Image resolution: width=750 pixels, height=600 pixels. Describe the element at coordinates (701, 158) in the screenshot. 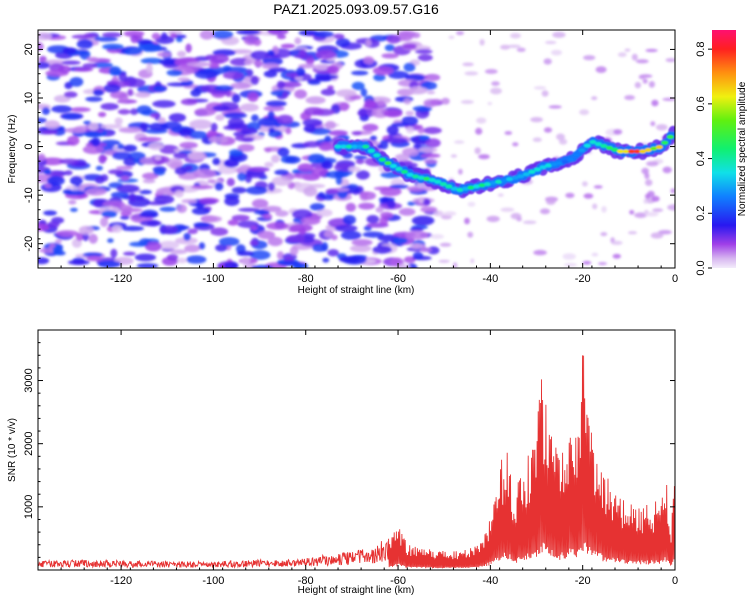

I see `colorbar-tick-label: 0.4` at that location.